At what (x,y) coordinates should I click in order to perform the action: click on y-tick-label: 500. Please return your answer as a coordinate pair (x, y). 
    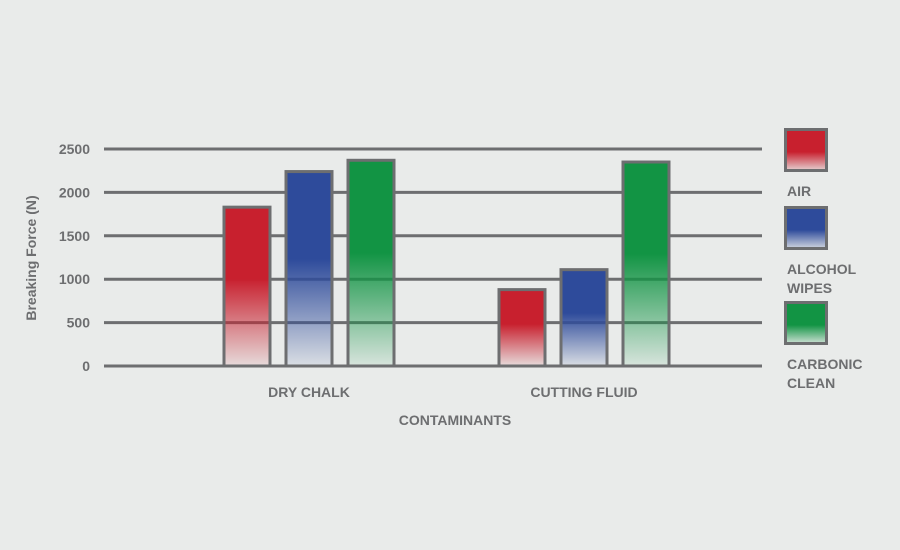
    Looking at the image, I should click on (79, 323).